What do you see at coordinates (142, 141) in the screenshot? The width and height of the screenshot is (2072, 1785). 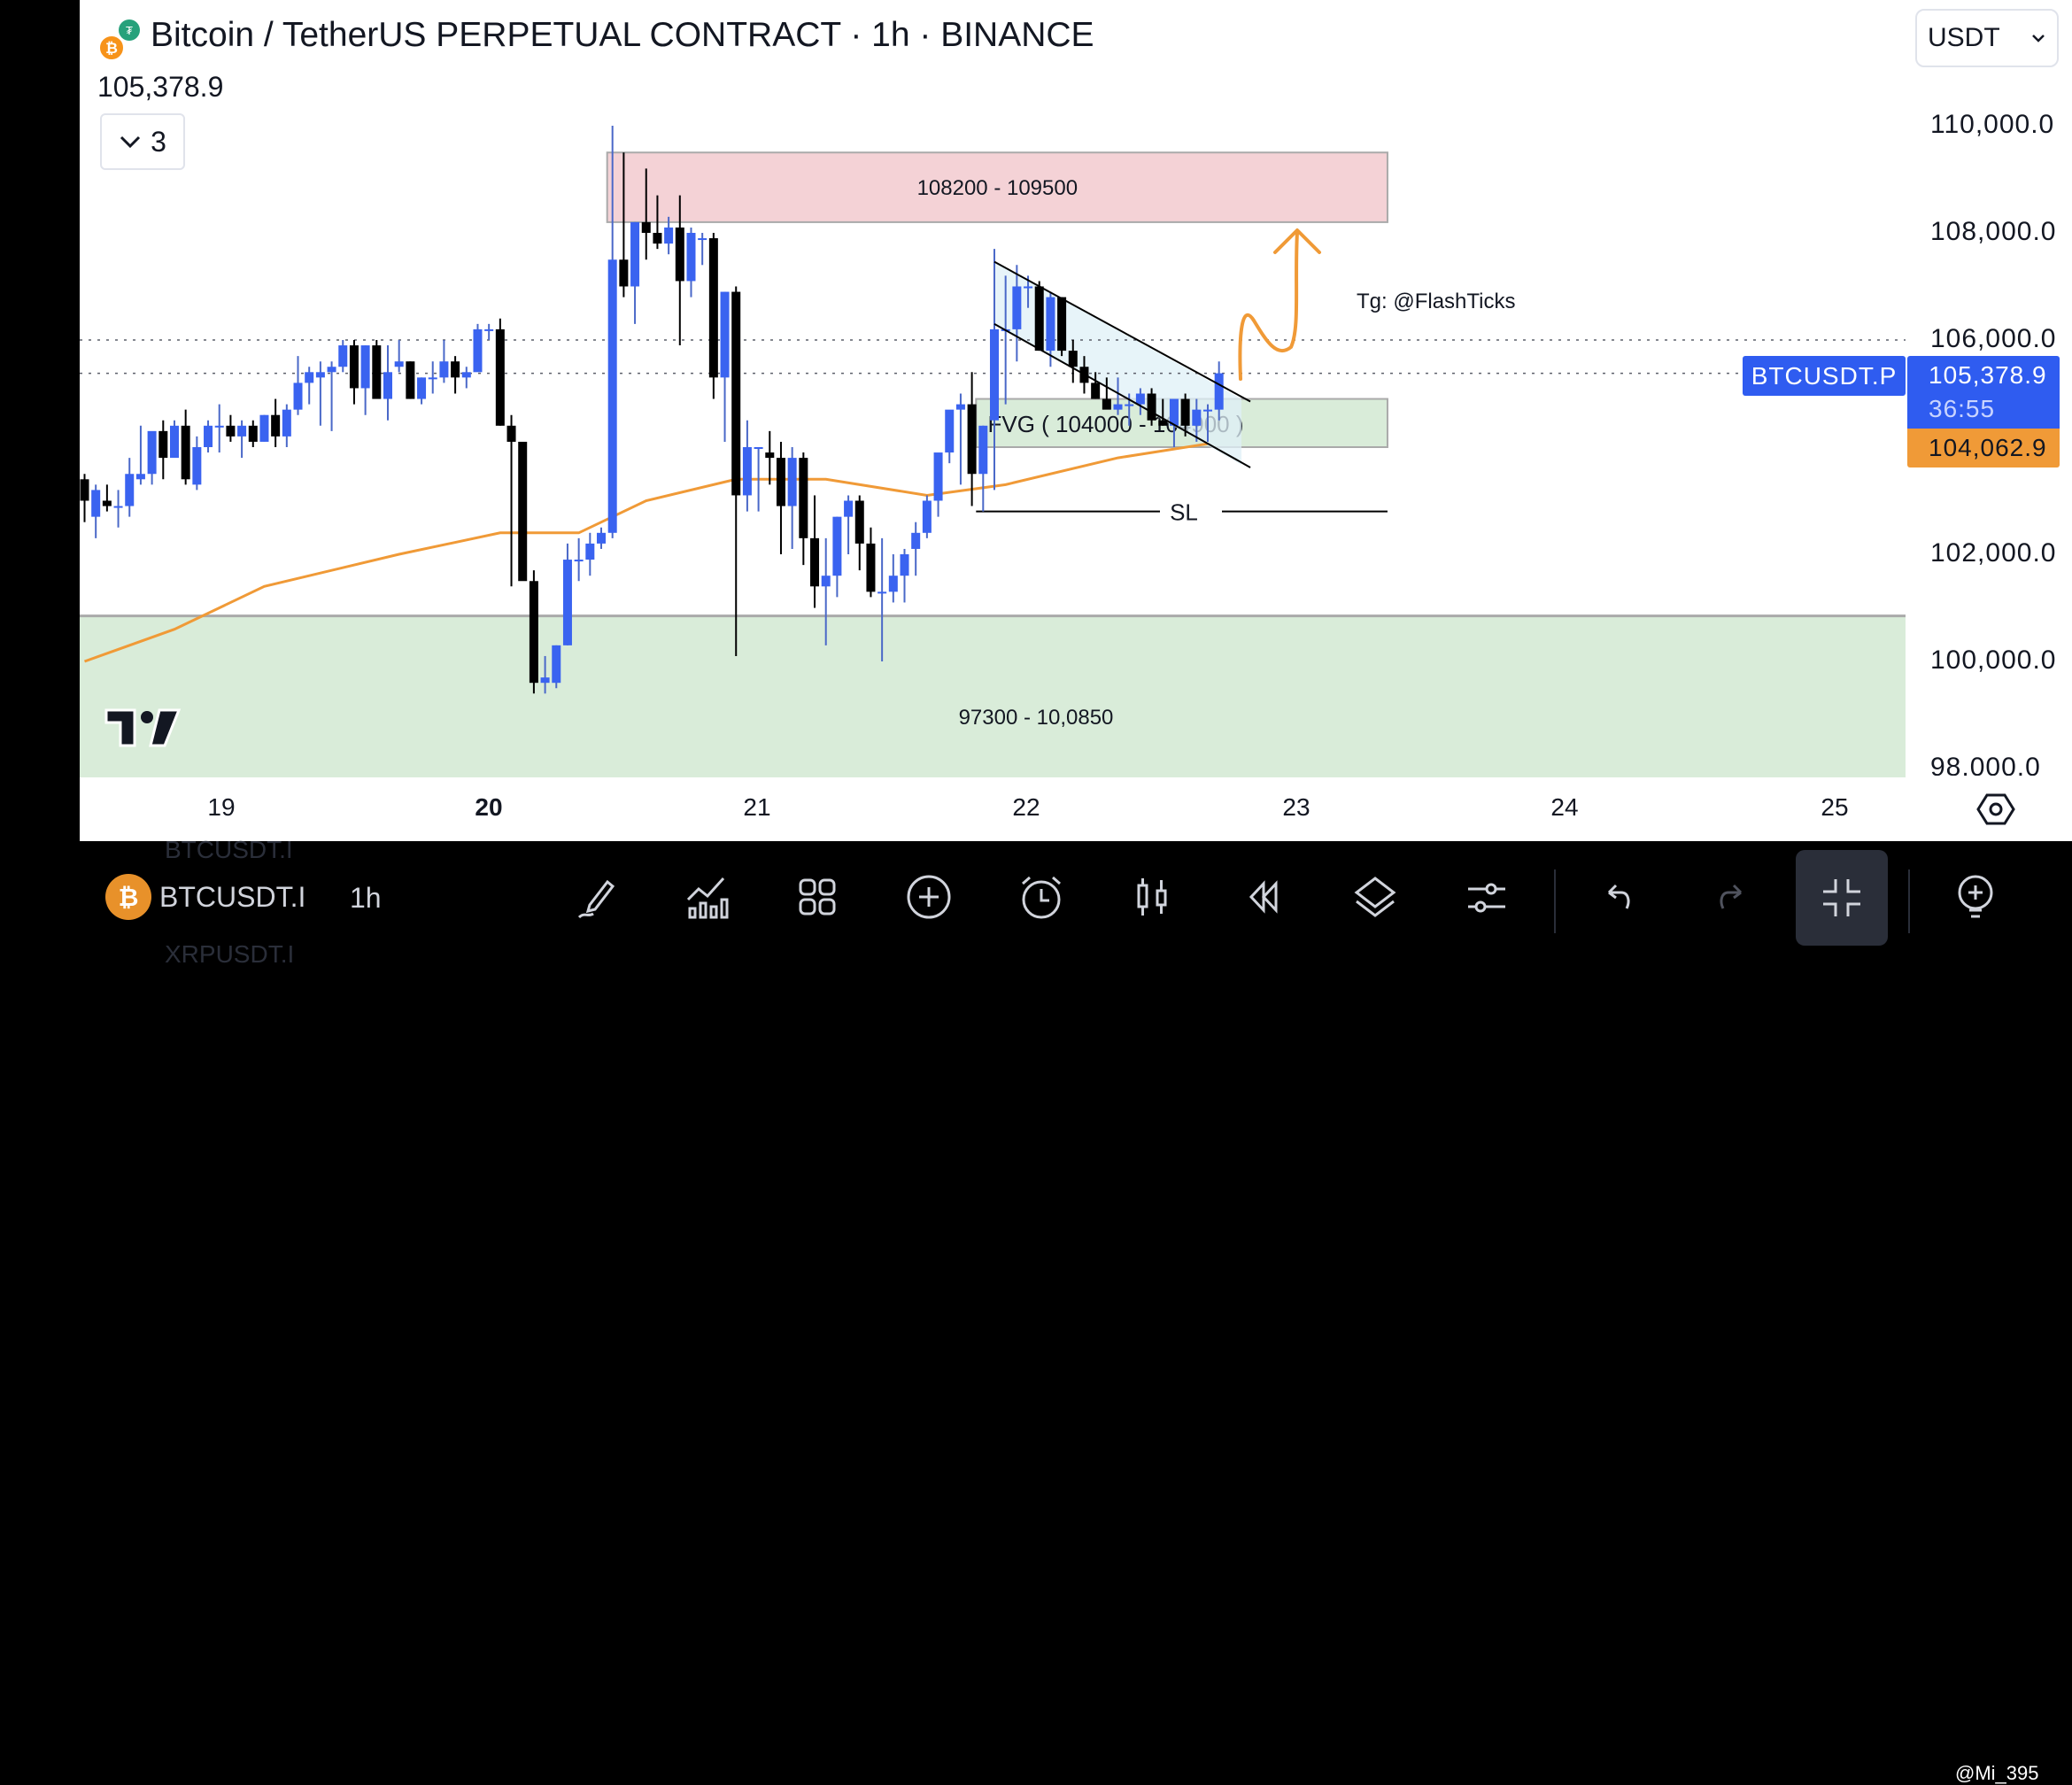 I see `indicators-toggle-button: 3` at bounding box center [142, 141].